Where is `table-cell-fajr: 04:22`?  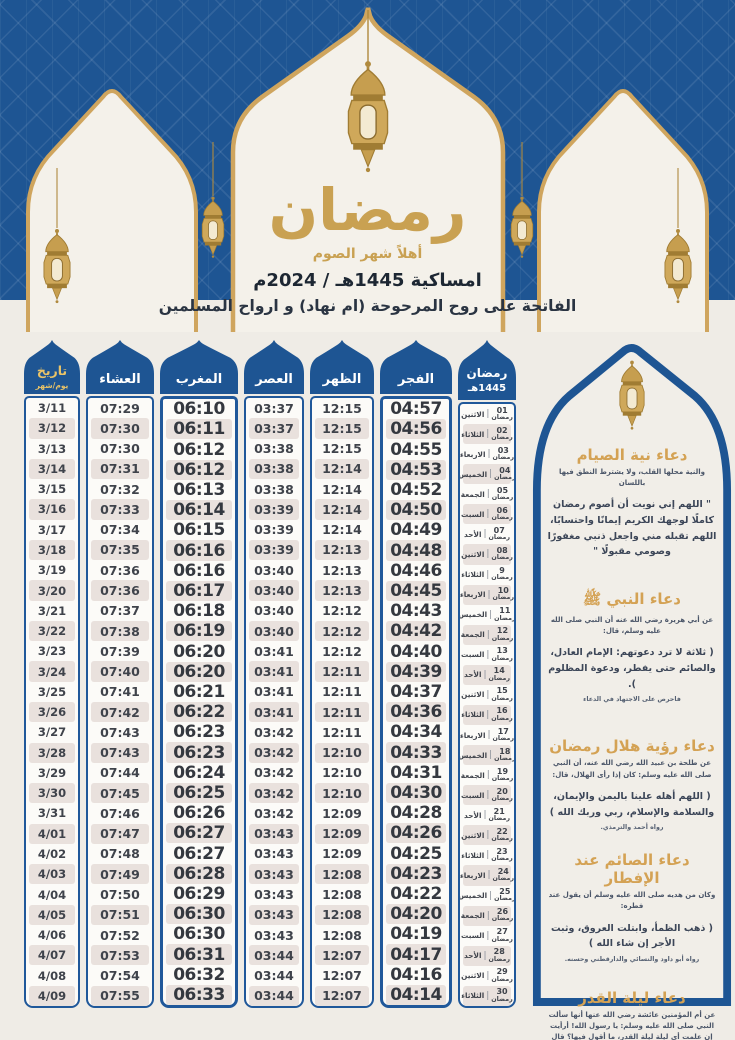 table-cell-fajr: 04:22 is located at coordinates (416, 893).